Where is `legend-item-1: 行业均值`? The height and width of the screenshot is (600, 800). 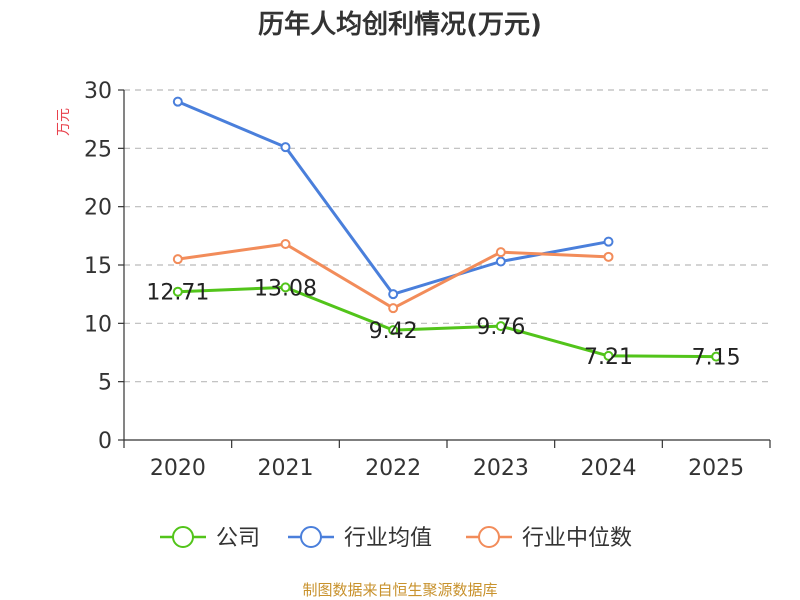
legend-item-1: 行业均值 is located at coordinates (360, 538).